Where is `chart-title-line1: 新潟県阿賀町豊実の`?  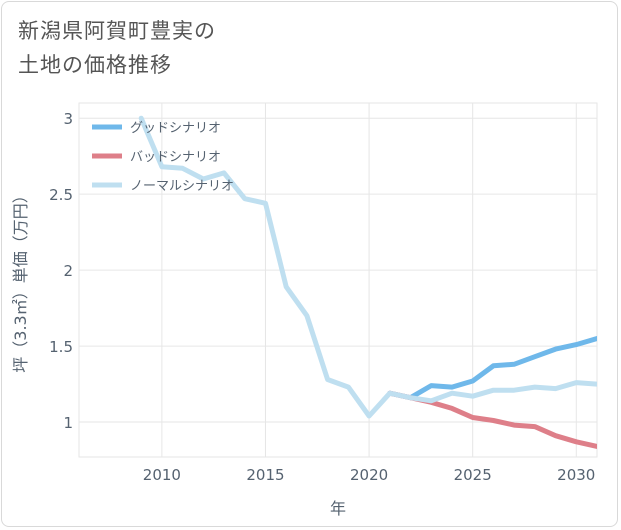
chart-title-line1: 新潟県阿賀町豊実の is located at coordinates (117, 31).